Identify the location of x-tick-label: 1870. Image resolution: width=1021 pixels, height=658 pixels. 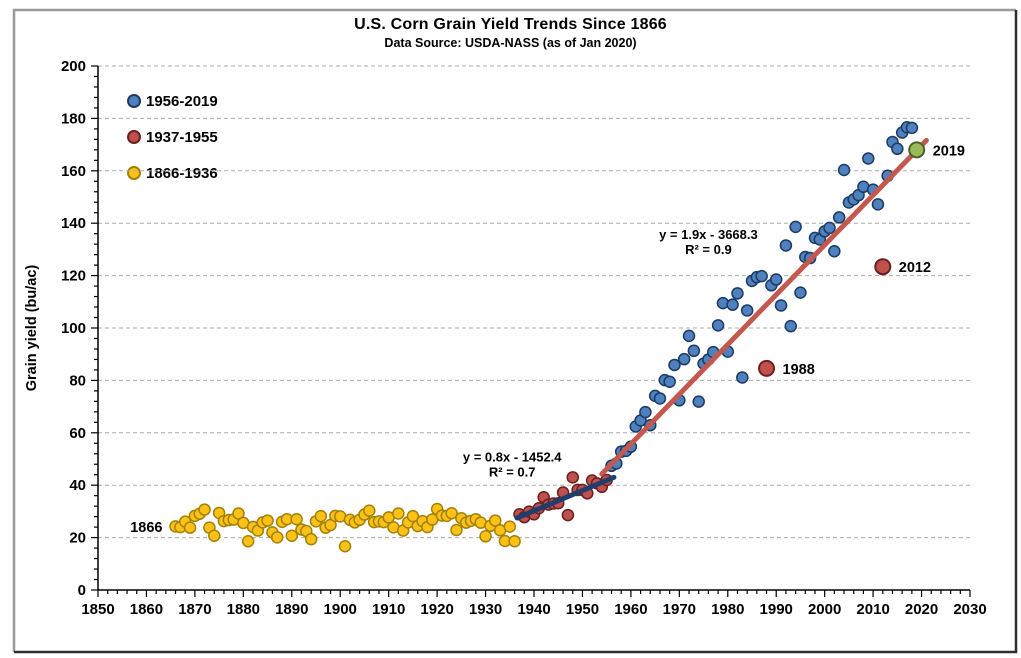
(194, 609).